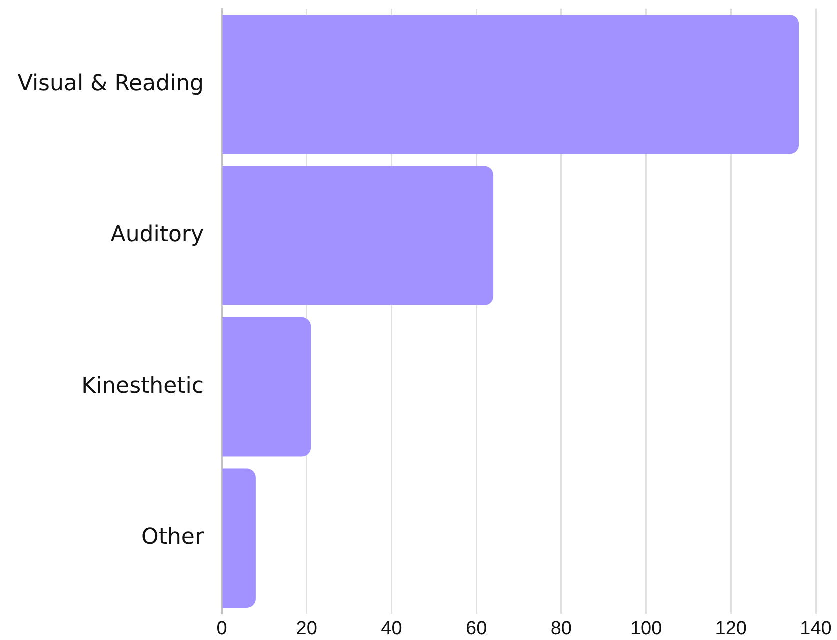 Image resolution: width=837 pixels, height=640 pixels. What do you see at coordinates (173, 537) in the screenshot?
I see `y-tick-label: Other` at bounding box center [173, 537].